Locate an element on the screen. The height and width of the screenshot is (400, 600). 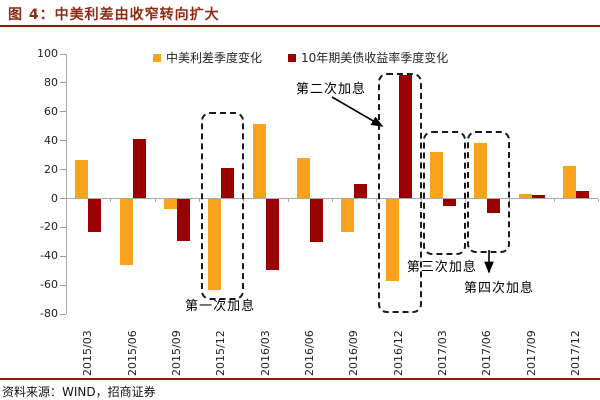
bar-spread-2015/03 is located at coordinates (82, 179).